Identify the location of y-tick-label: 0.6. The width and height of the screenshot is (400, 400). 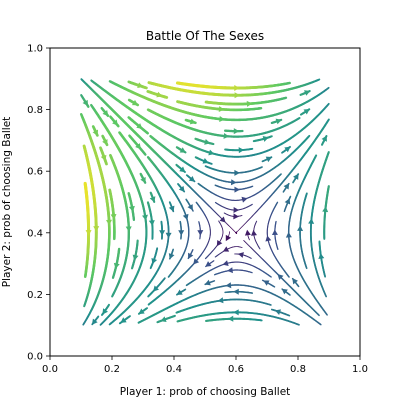
(35, 172).